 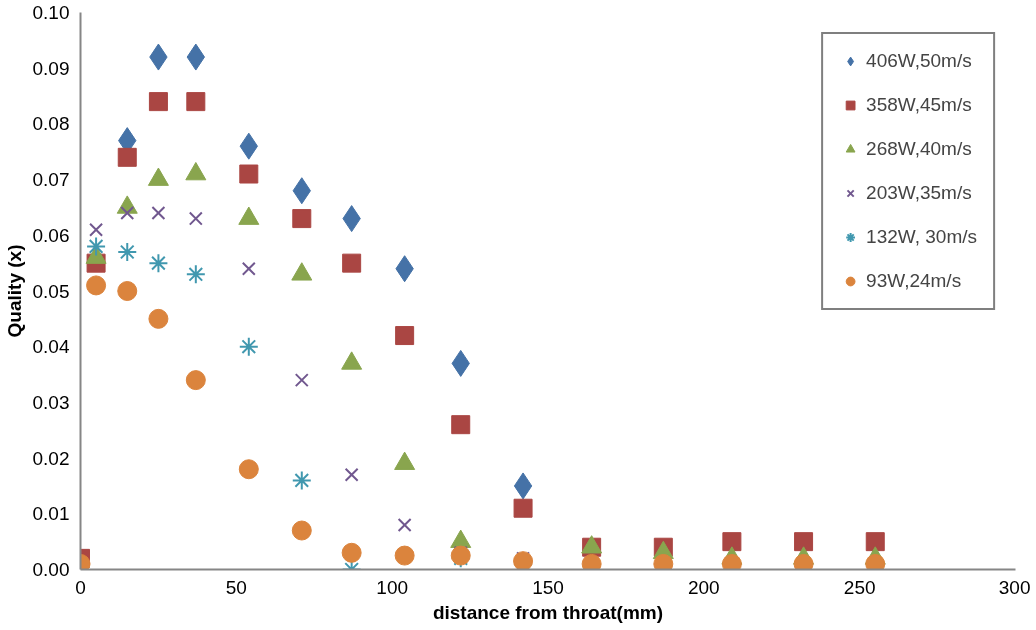 I want to click on y-axis-title: Quality (x), so click(x=14, y=291).